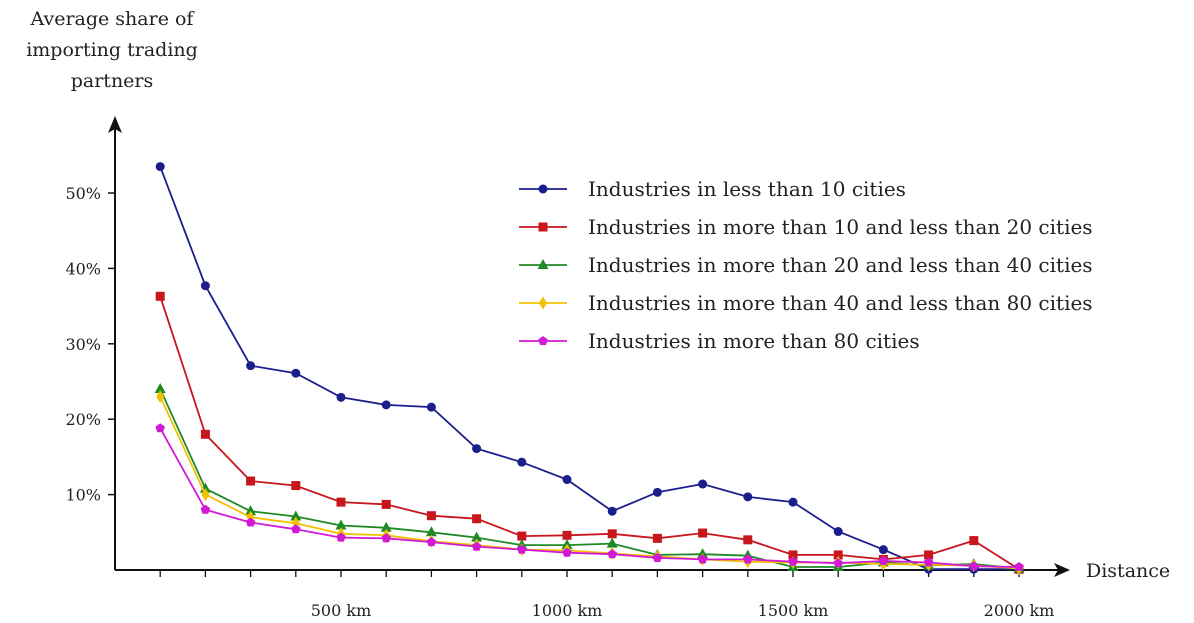 The image size is (1194, 623). Describe the element at coordinates (112, 81) in the screenshot. I see `y-axis-title-line-3: partners` at that location.